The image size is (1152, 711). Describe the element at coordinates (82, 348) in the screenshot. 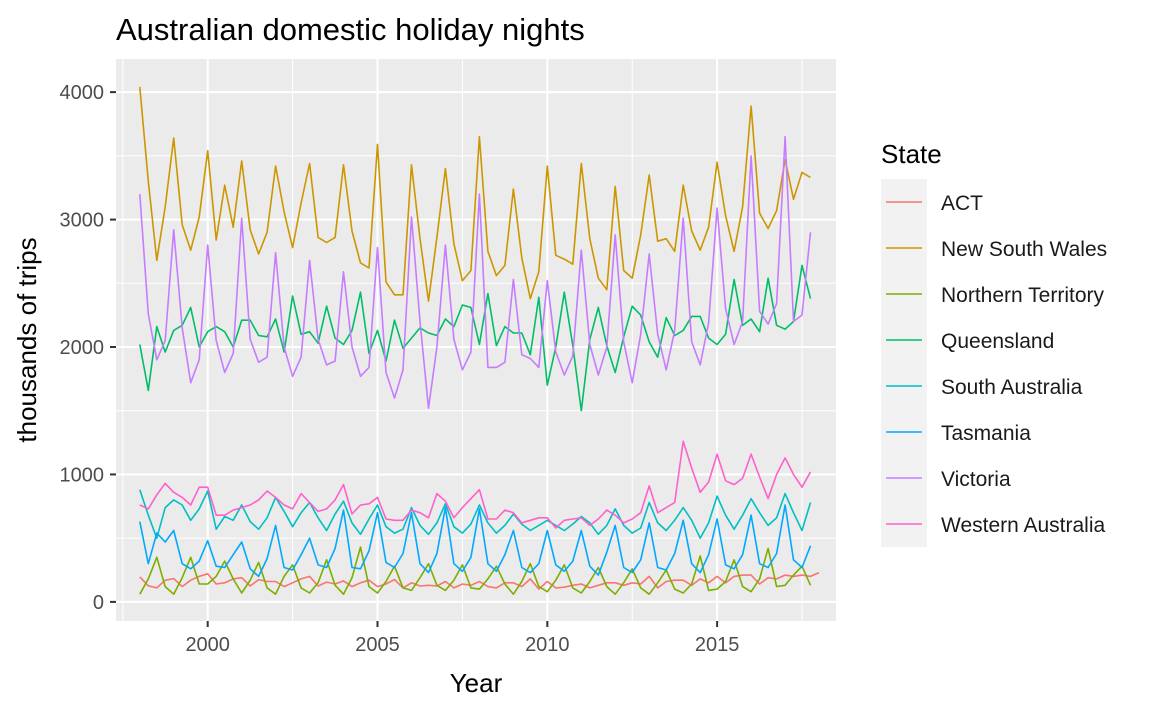

I see `y-tick-label: 2000` at that location.